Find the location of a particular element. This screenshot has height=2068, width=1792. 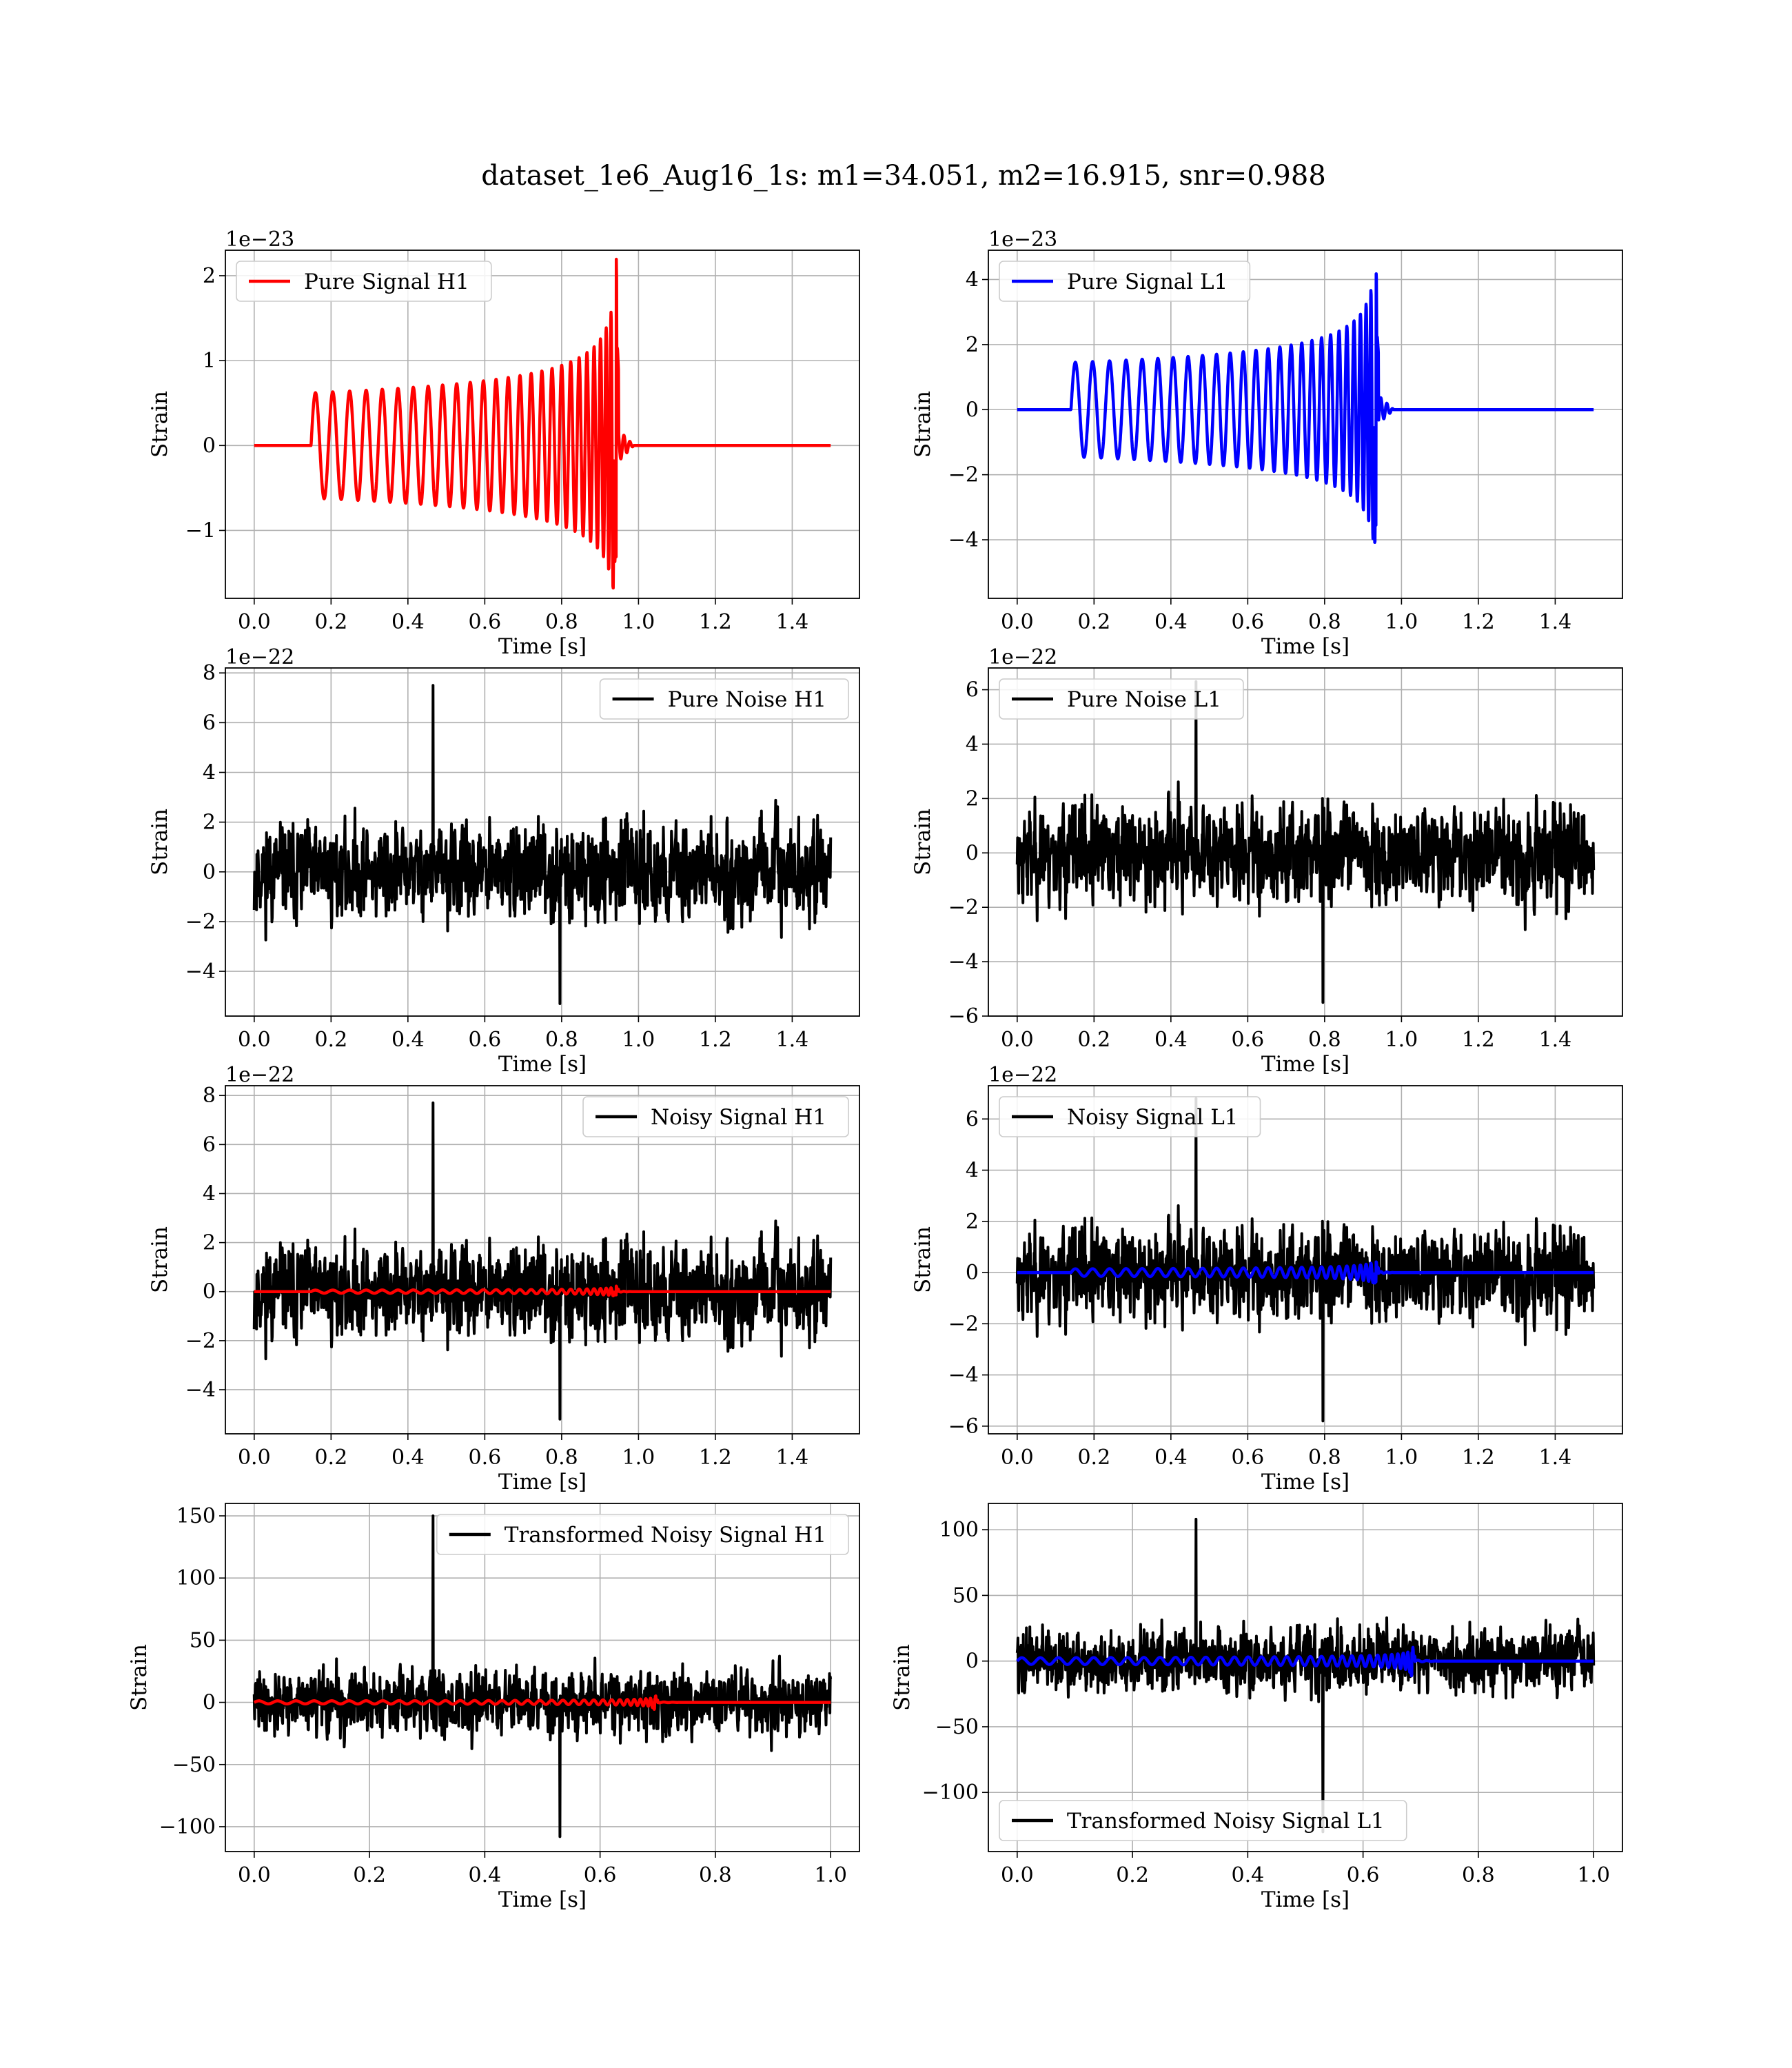

legend-label: Pure Noise L1 is located at coordinates (1144, 699).